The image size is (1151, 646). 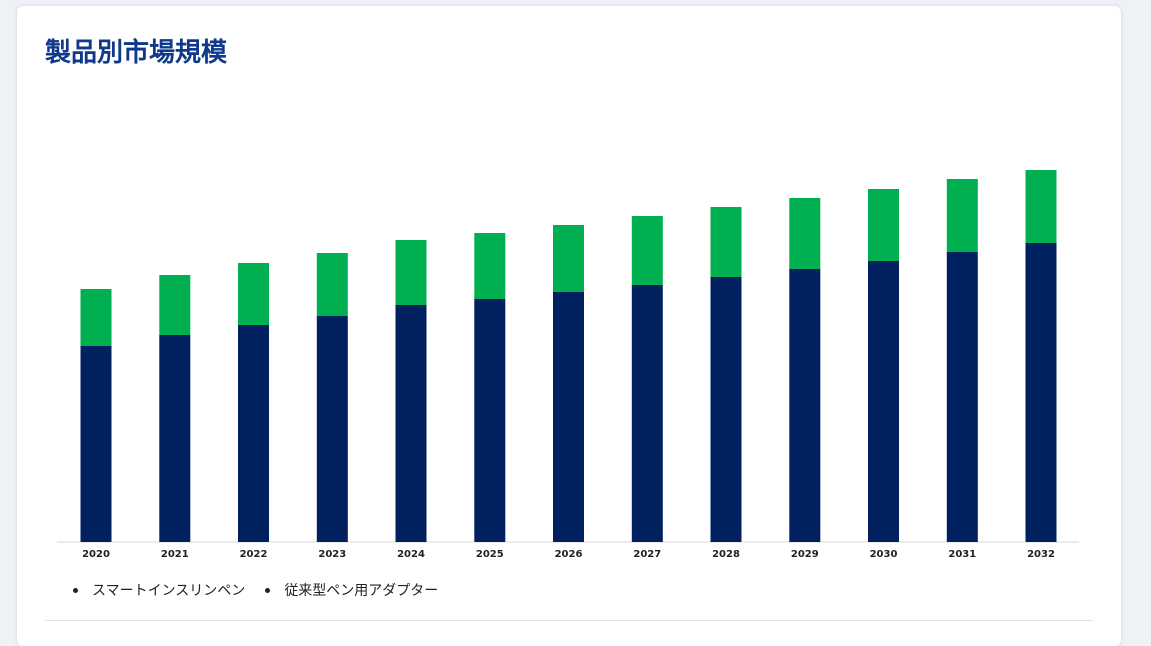 What do you see at coordinates (96, 554) in the screenshot?
I see `x-tick-label: 2020` at bounding box center [96, 554].